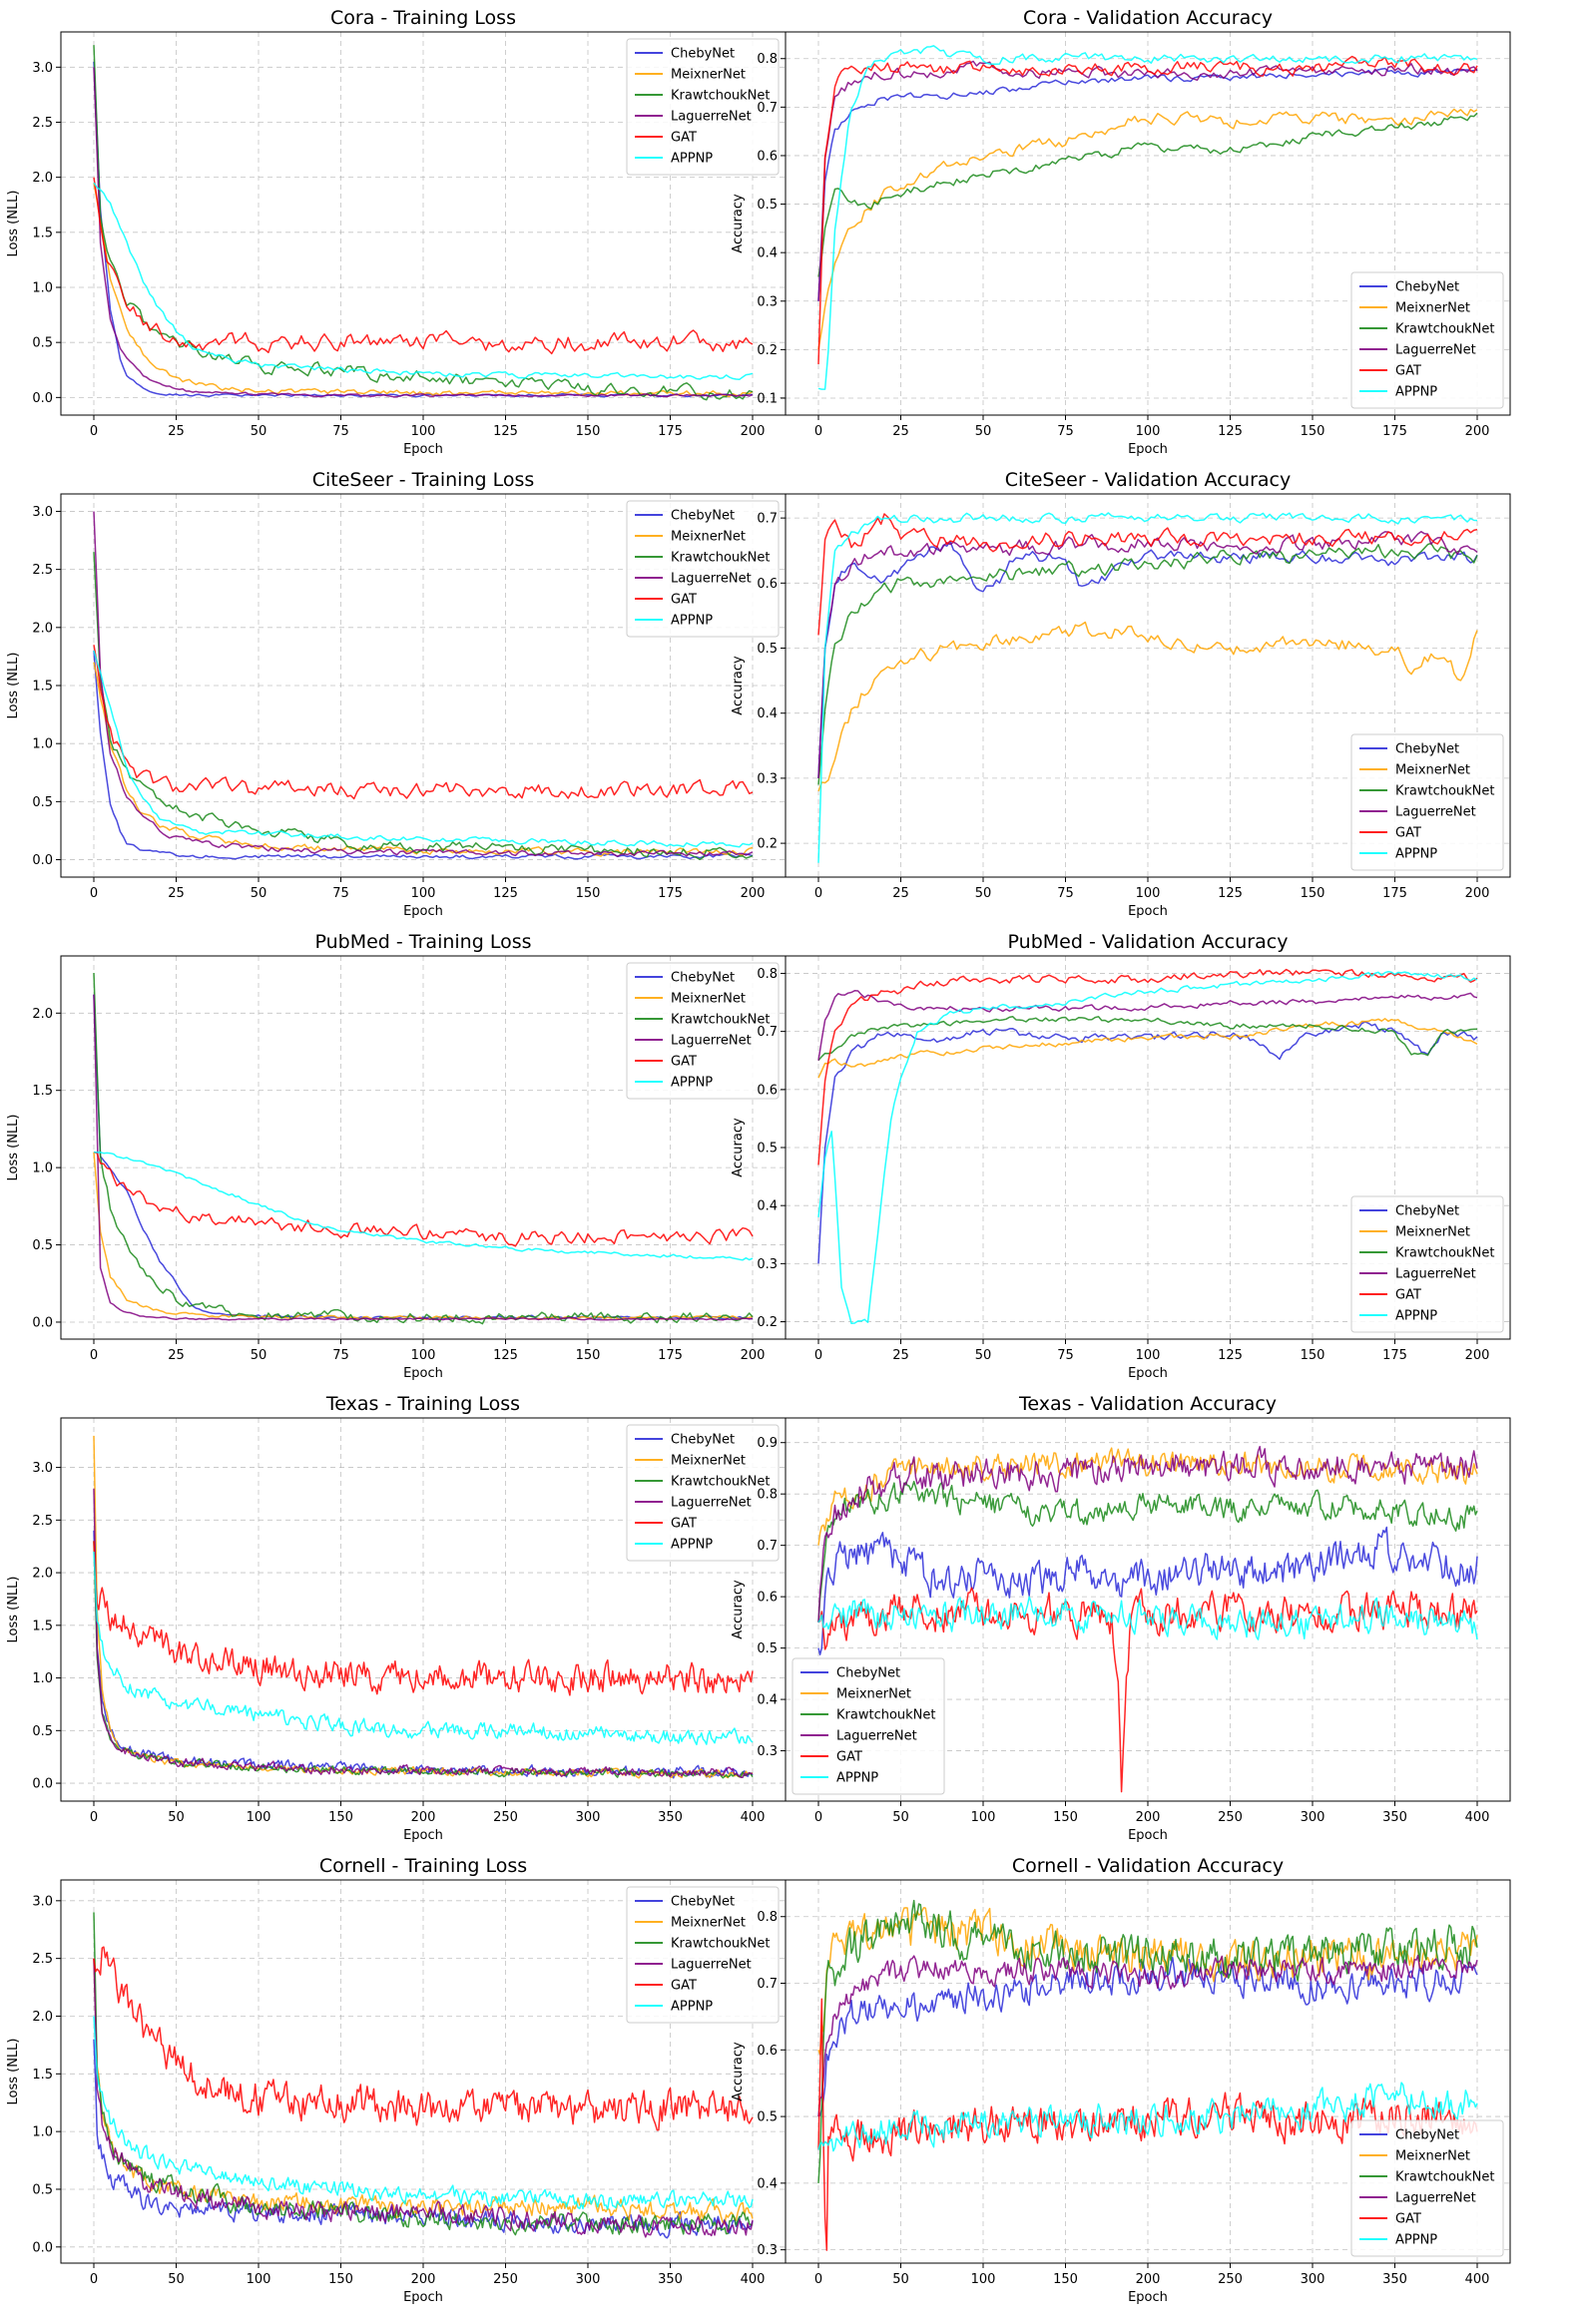  Describe the element at coordinates (42, 512) in the screenshot. I see `y-tick-label: 3.0` at that location.